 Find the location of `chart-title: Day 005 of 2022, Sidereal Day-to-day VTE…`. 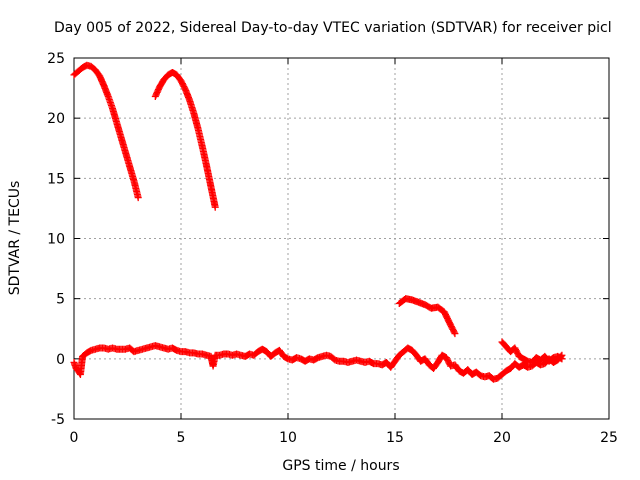

chart-title: Day 005 of 2022, Sidereal Day-to-day VTE… is located at coordinates (333, 28).